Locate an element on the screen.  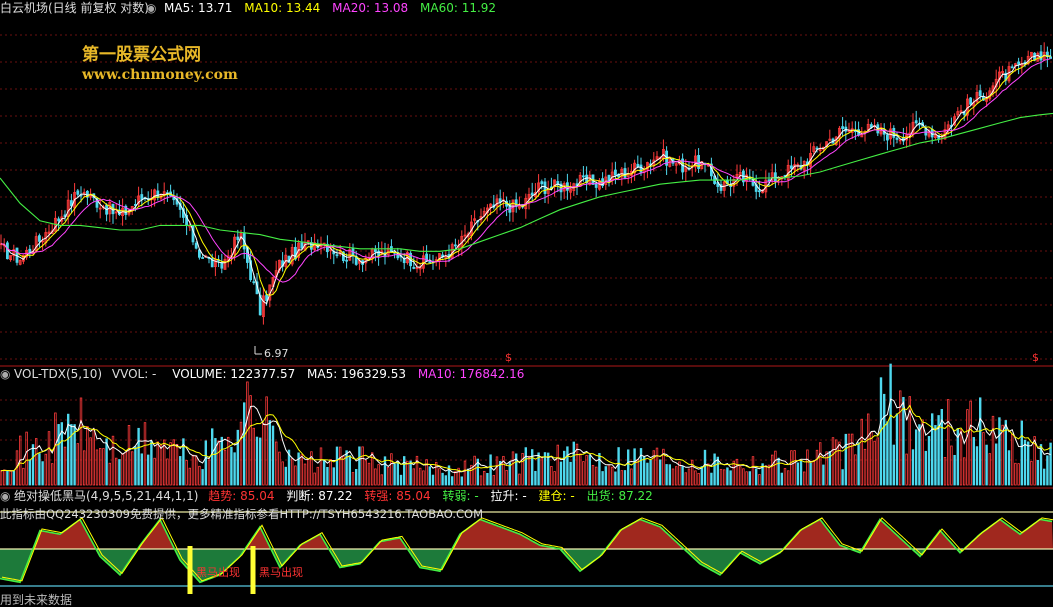
turn-strong-item: 转强: 85.04 is located at coordinates (397, 496).